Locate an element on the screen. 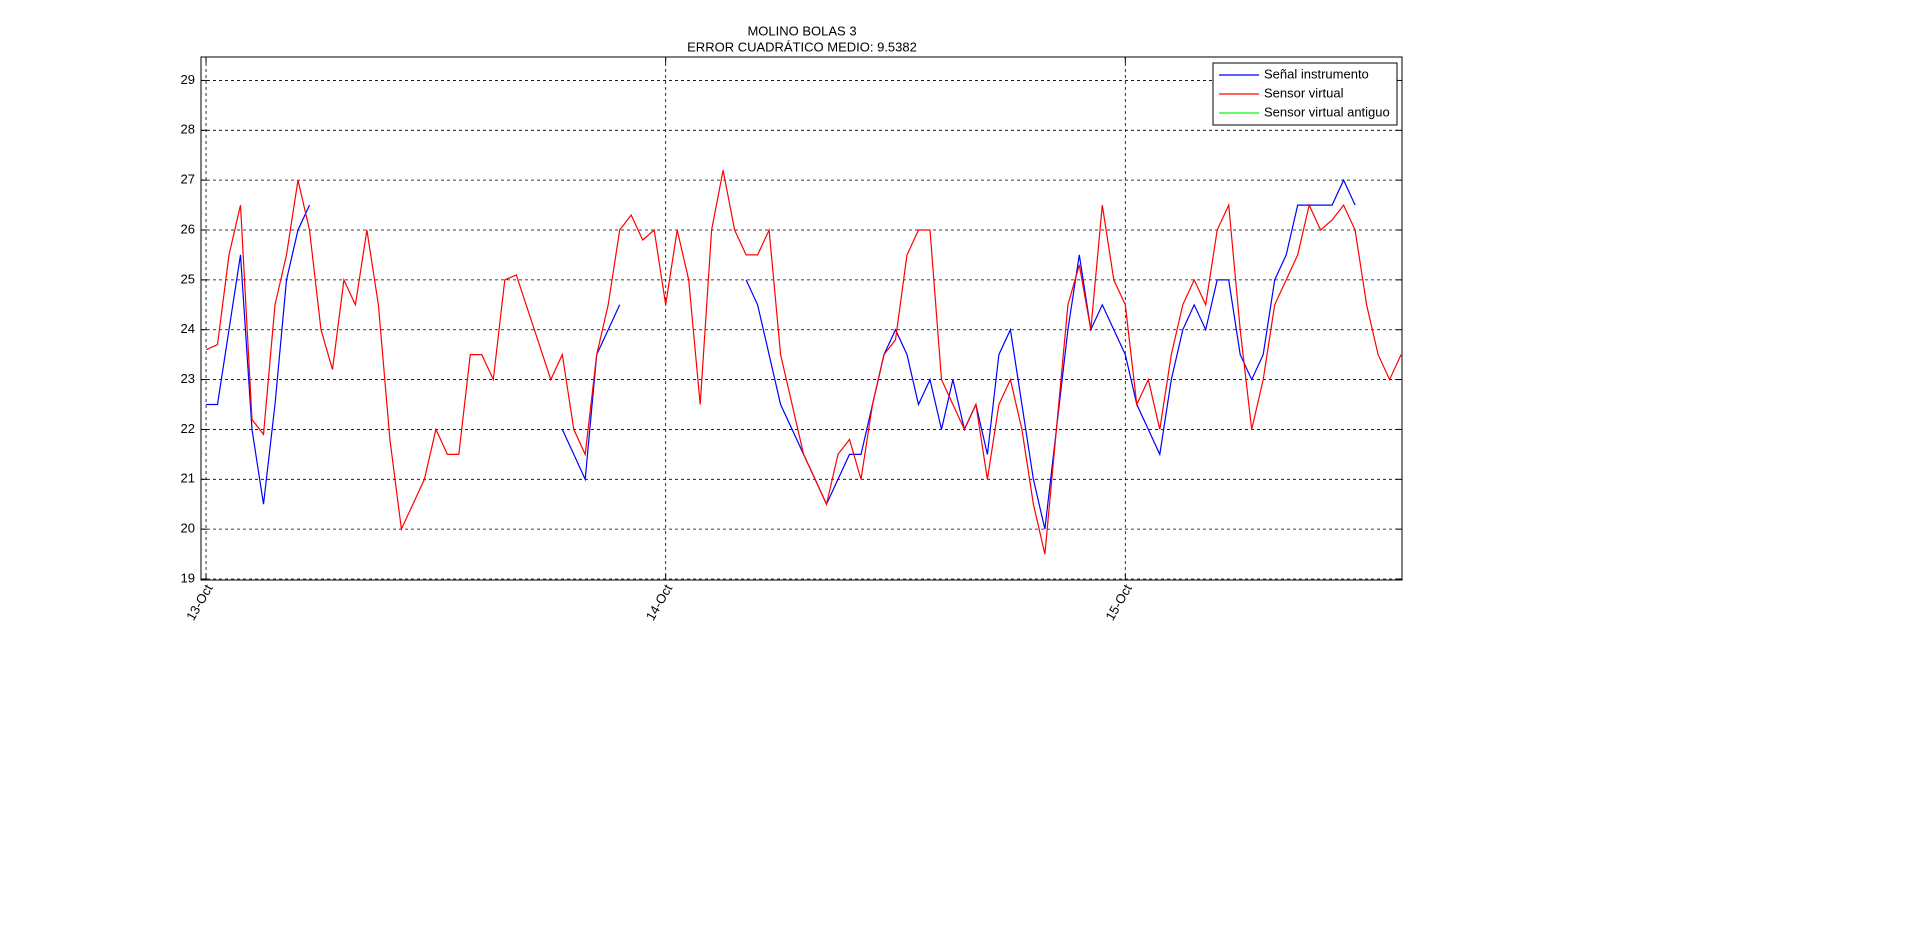 The height and width of the screenshot is (940, 1914). y-tick-label: 20 is located at coordinates (188, 528).